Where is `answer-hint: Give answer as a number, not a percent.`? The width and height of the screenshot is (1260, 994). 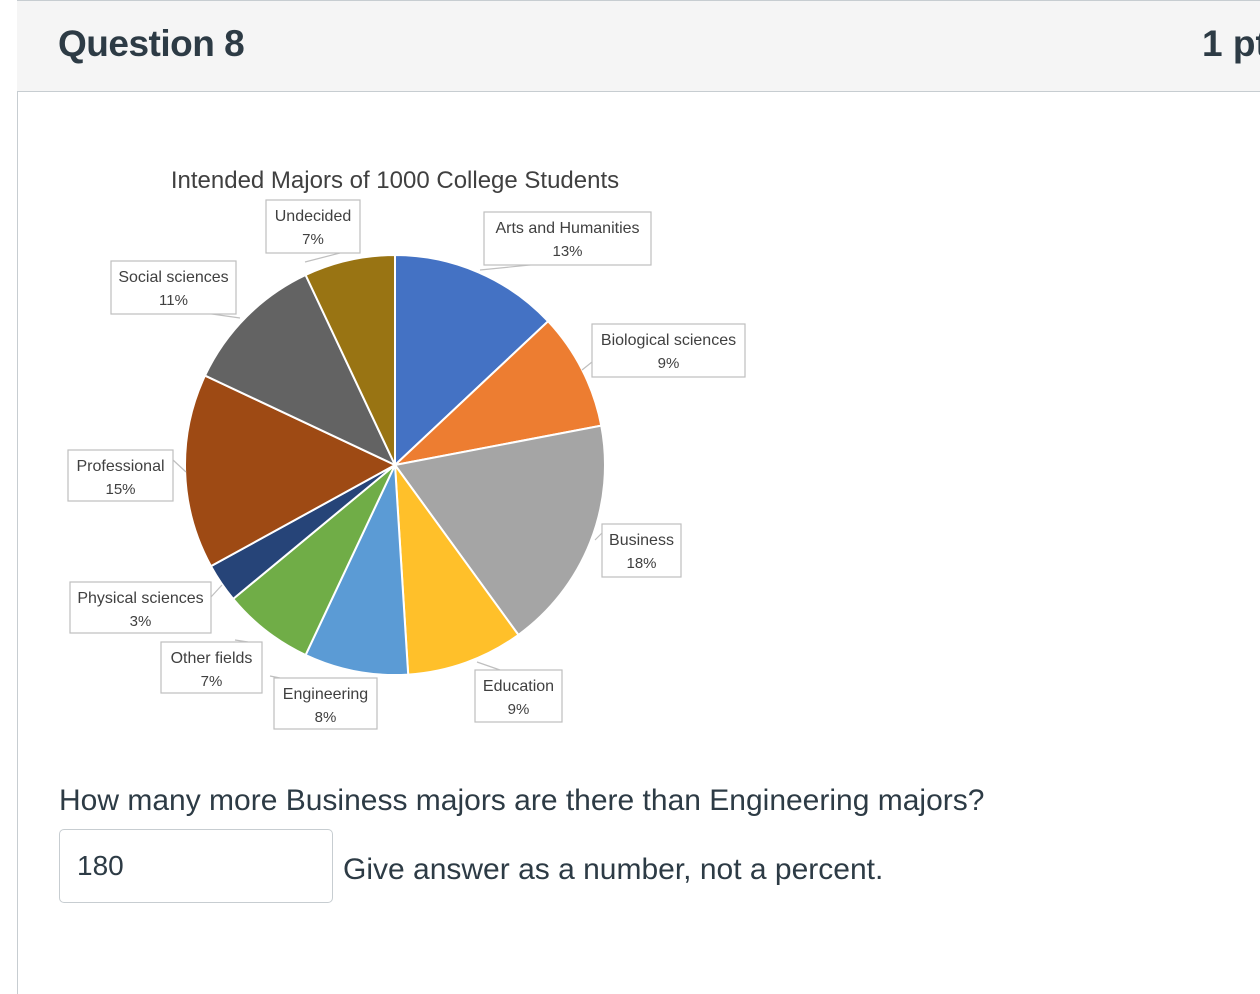 answer-hint: Give answer as a number, not a percent. is located at coordinates (613, 869).